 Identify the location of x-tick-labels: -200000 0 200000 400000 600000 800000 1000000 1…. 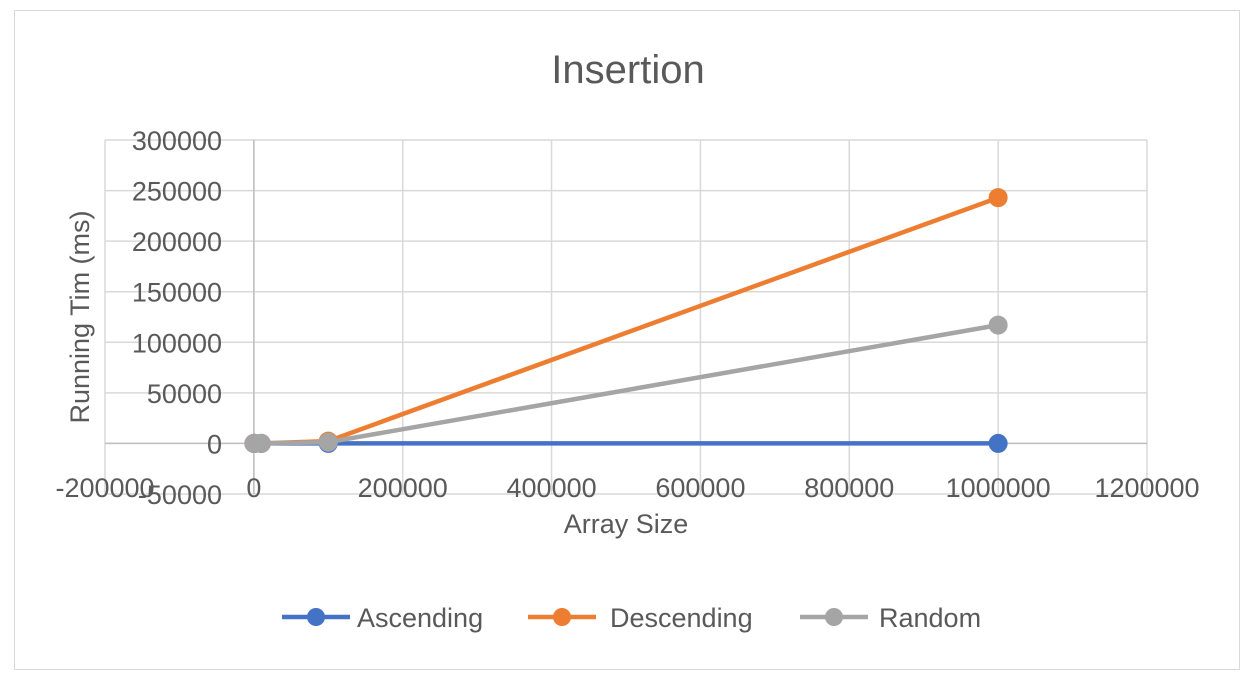
(627, 488).